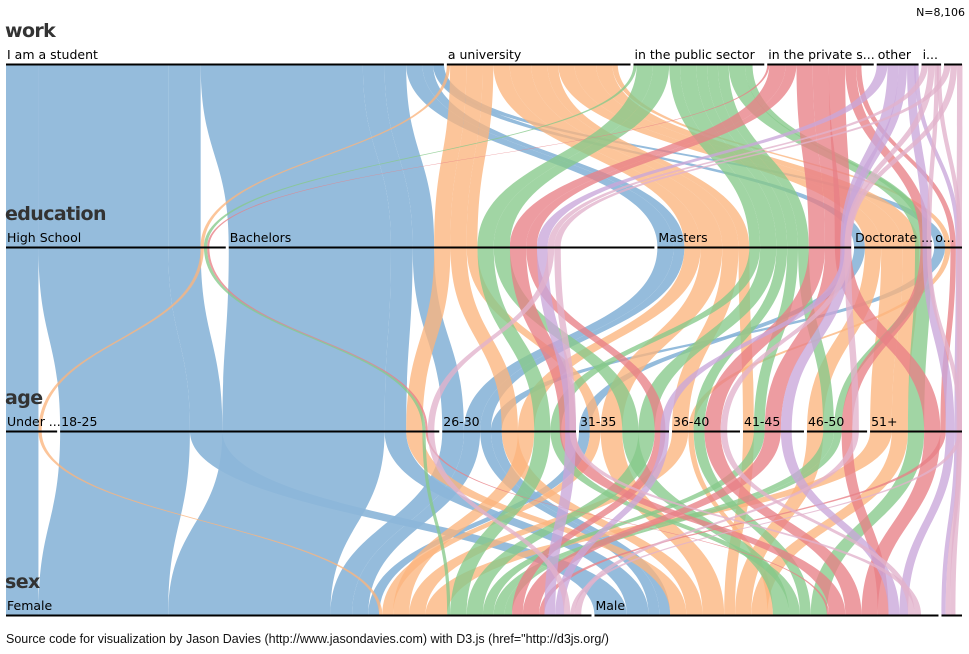  Describe the element at coordinates (428, 339) in the screenshot. I see `ribbon-university-a1825` at that location.